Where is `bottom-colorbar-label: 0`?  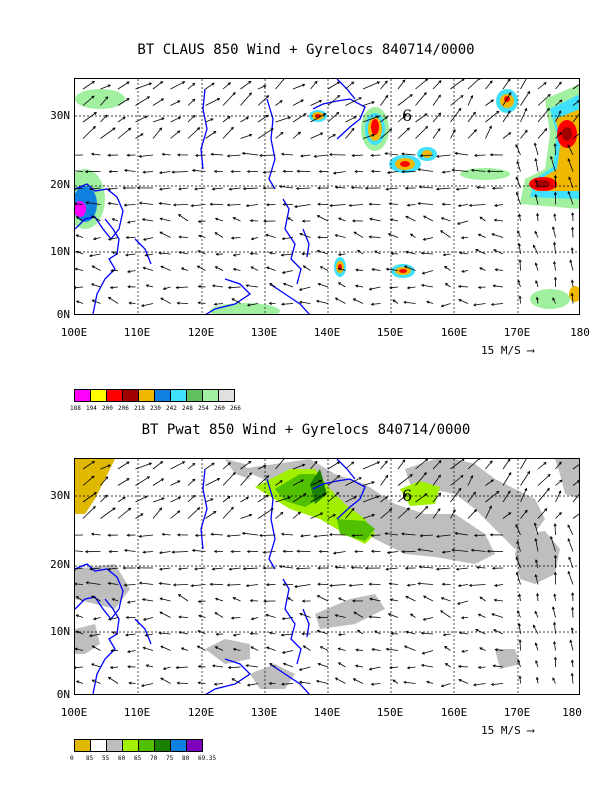 bottom-colorbar-label: 0 is located at coordinates (72, 758).